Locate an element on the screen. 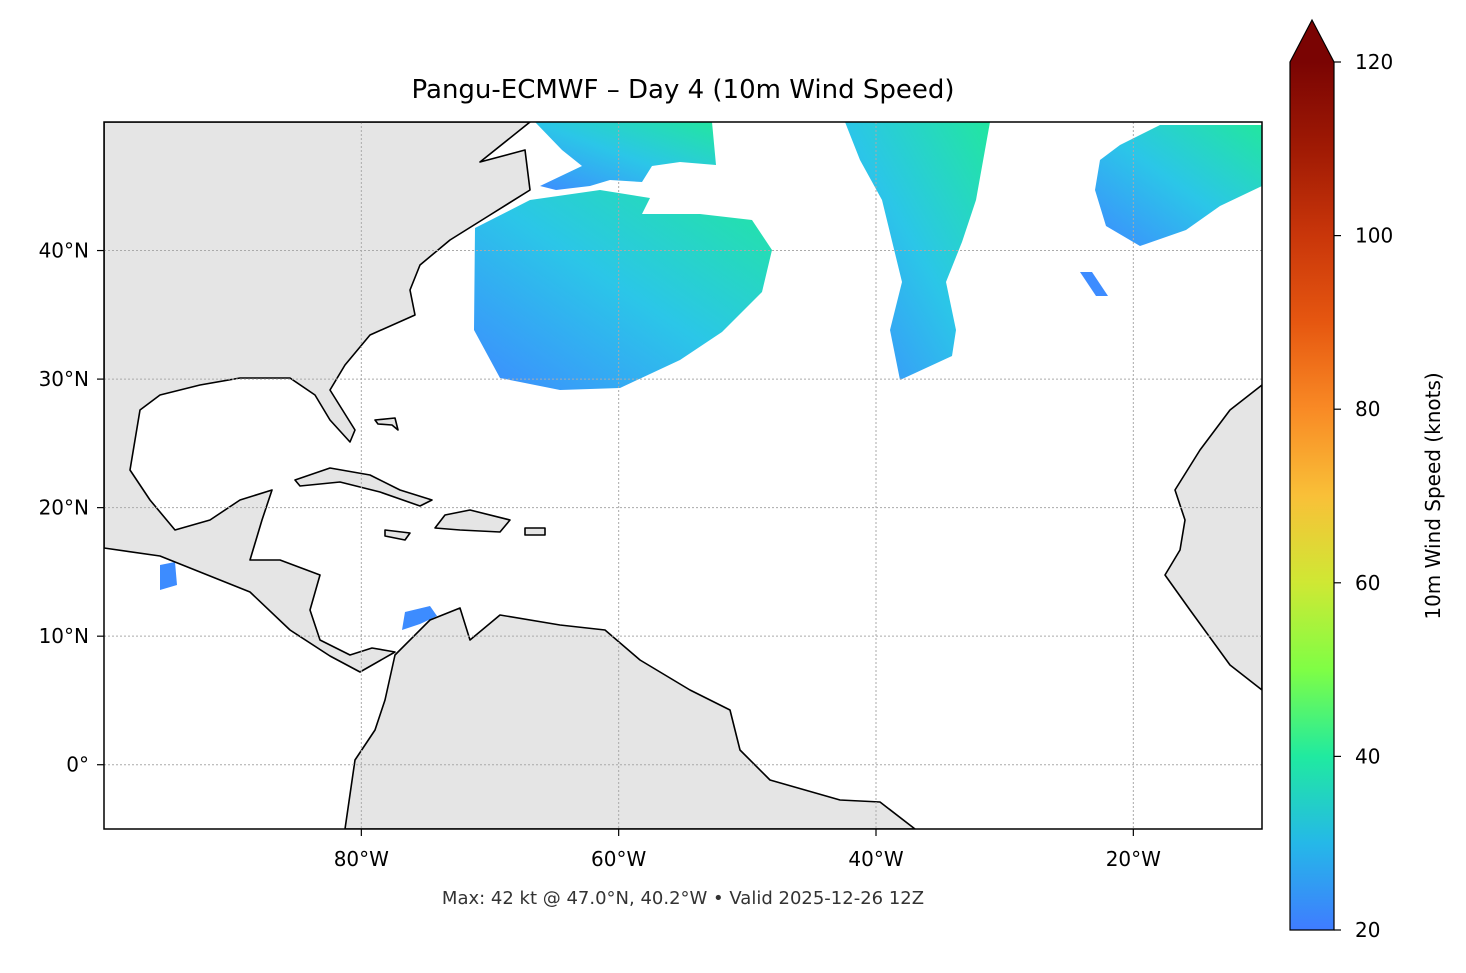 The image size is (1466, 973). hispaniola is located at coordinates (472, 521).